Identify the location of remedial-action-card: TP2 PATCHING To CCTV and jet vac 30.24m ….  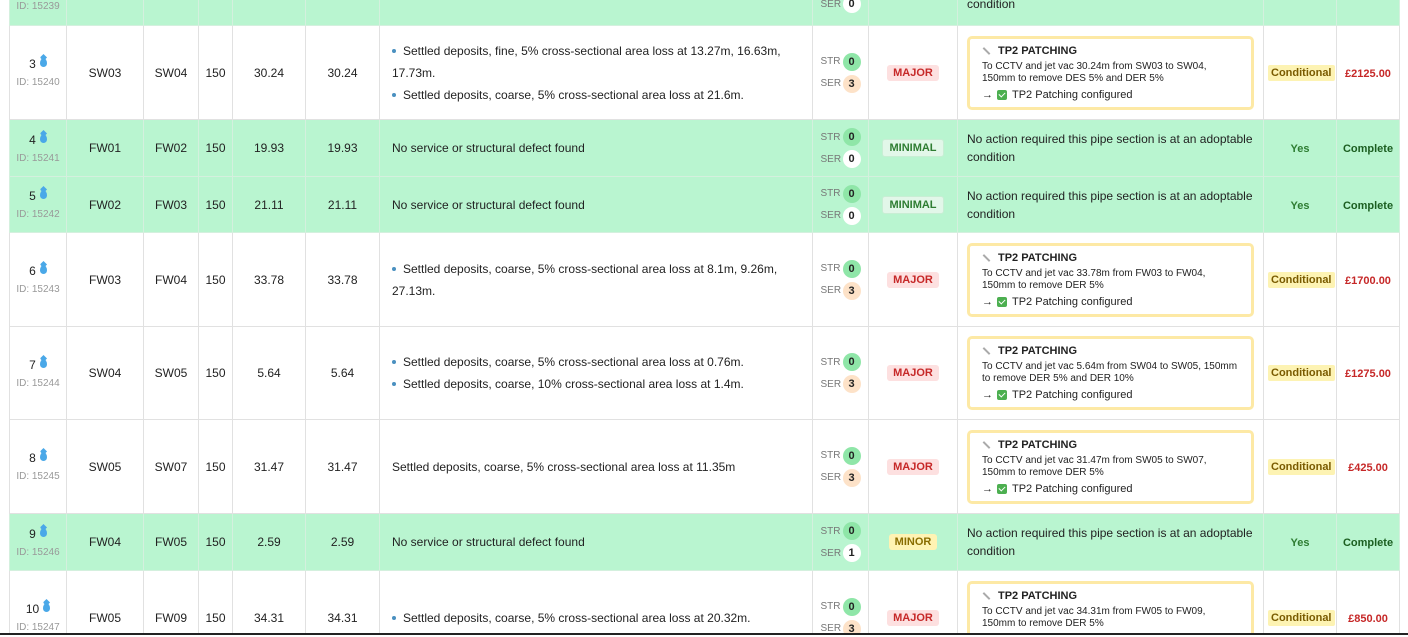
(1110, 72).